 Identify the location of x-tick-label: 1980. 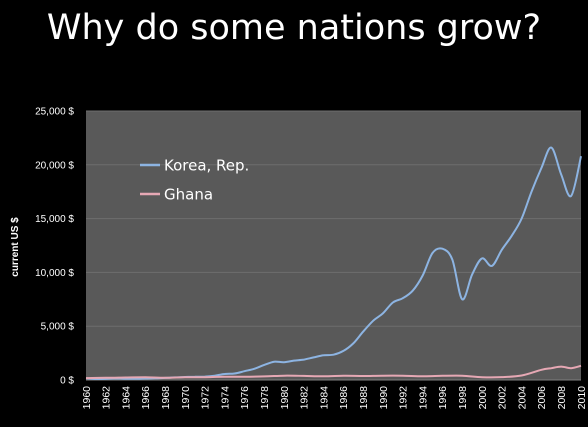
(285, 398).